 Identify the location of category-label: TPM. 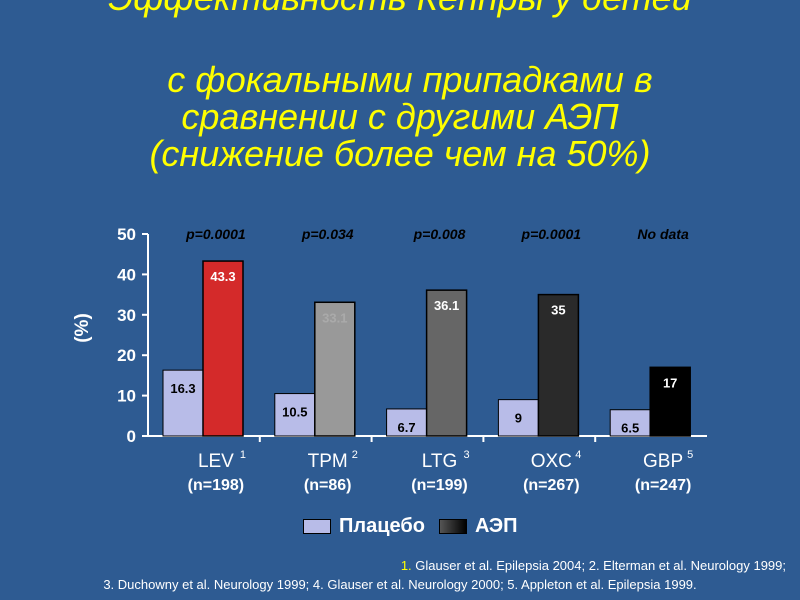
(328, 461).